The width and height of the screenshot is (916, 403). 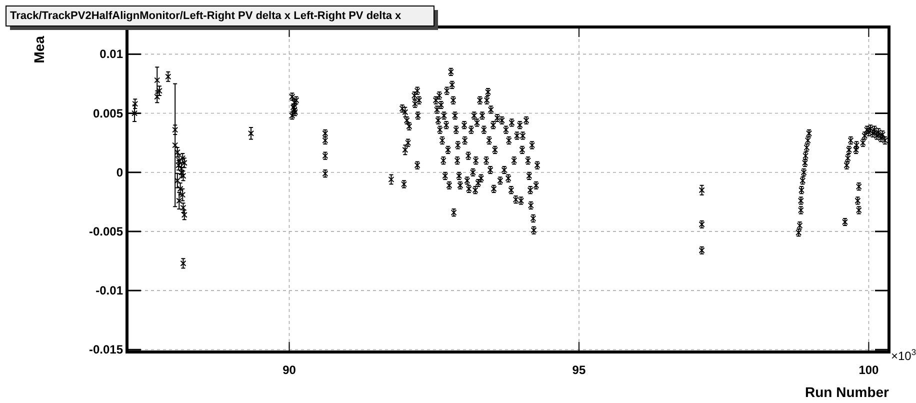 I want to click on x-tick-label: 90, so click(x=289, y=370).